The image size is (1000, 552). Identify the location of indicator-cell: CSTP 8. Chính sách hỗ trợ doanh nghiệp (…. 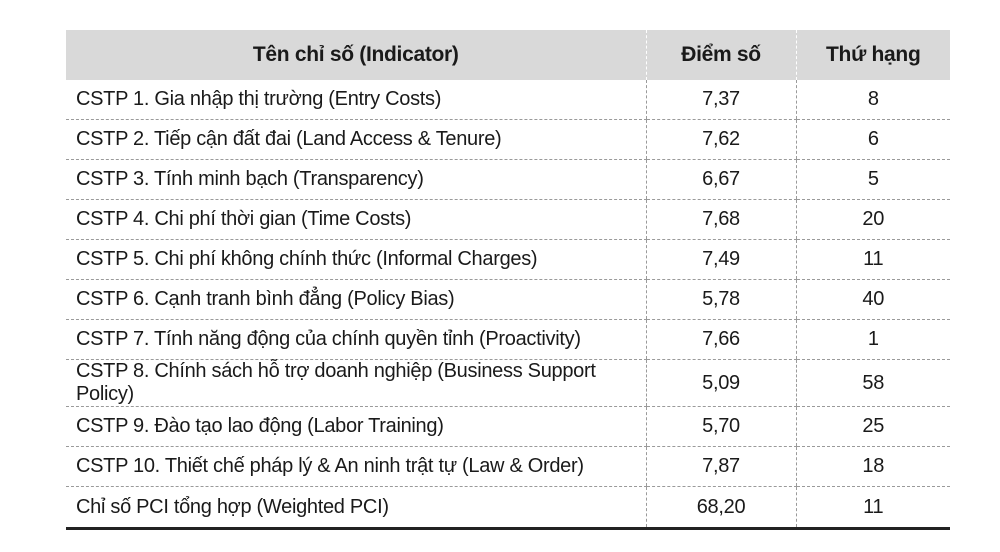
(356, 383).